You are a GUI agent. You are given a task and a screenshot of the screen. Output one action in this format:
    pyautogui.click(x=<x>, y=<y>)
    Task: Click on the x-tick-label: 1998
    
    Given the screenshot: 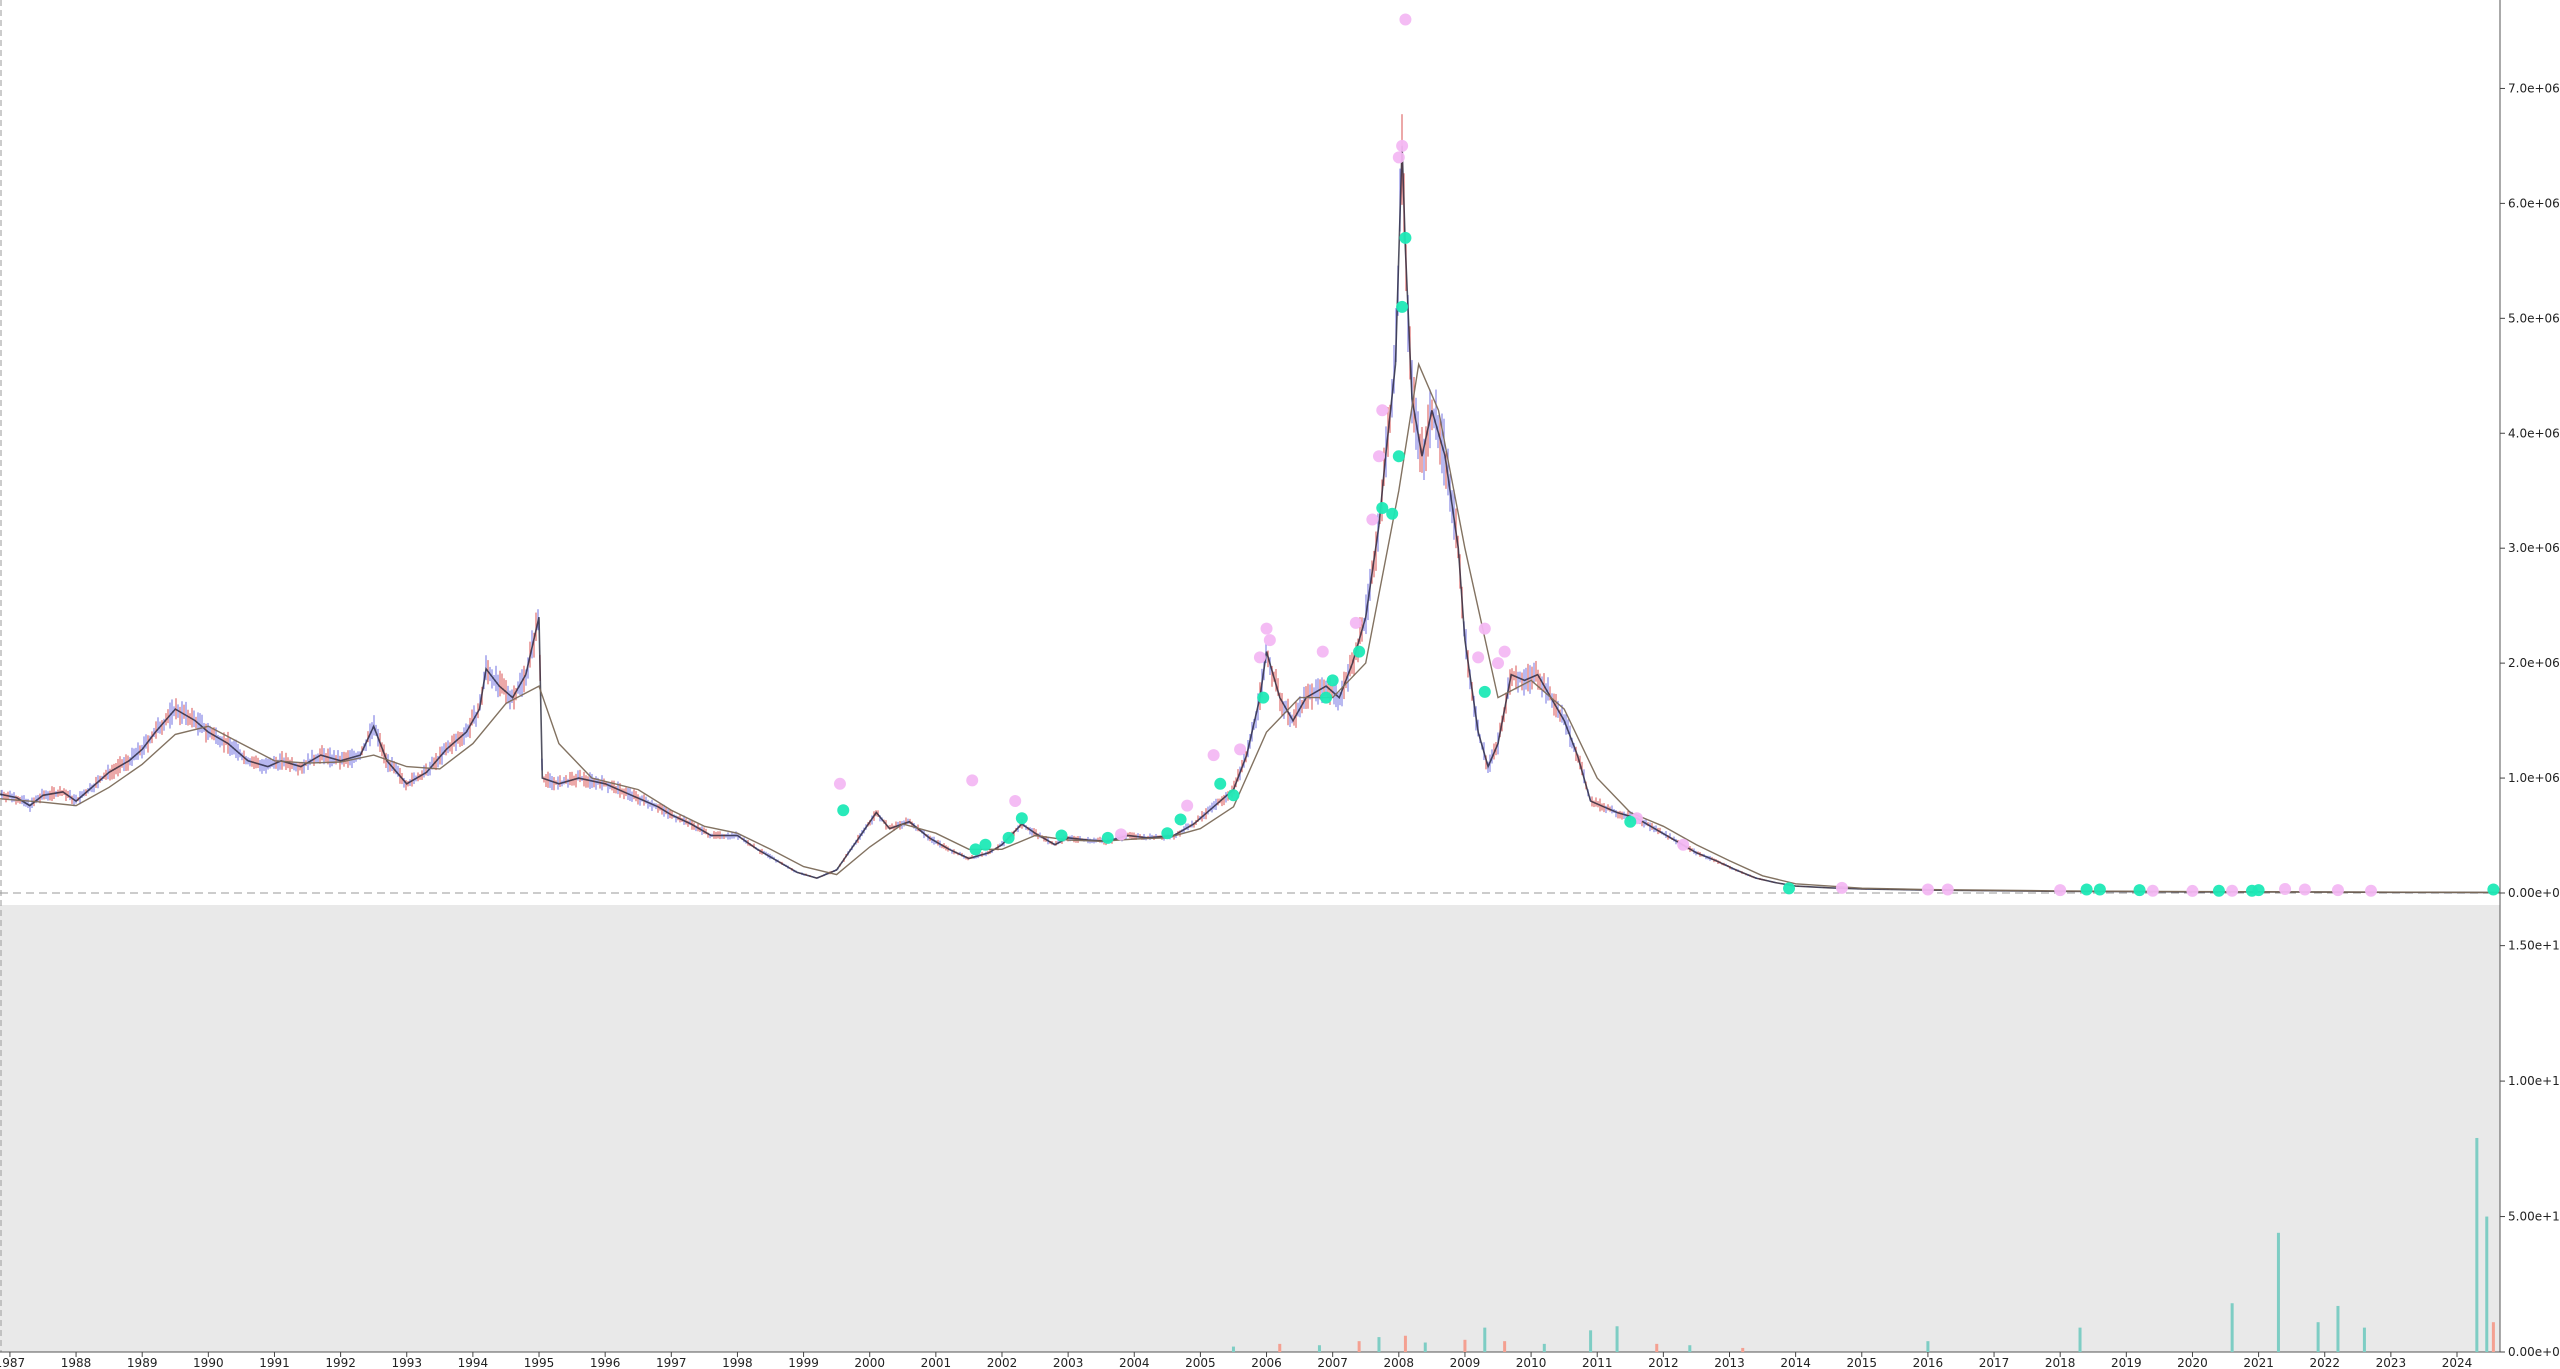 What is the action you would take?
    pyautogui.click(x=737, y=1362)
    